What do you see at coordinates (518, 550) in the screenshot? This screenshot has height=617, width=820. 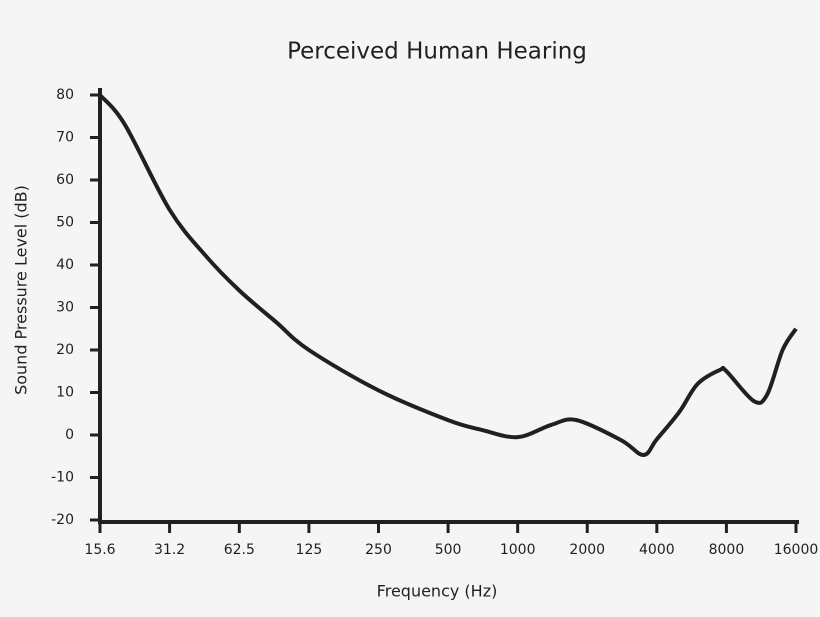 I see `x-tick-label: 1000` at bounding box center [518, 550].